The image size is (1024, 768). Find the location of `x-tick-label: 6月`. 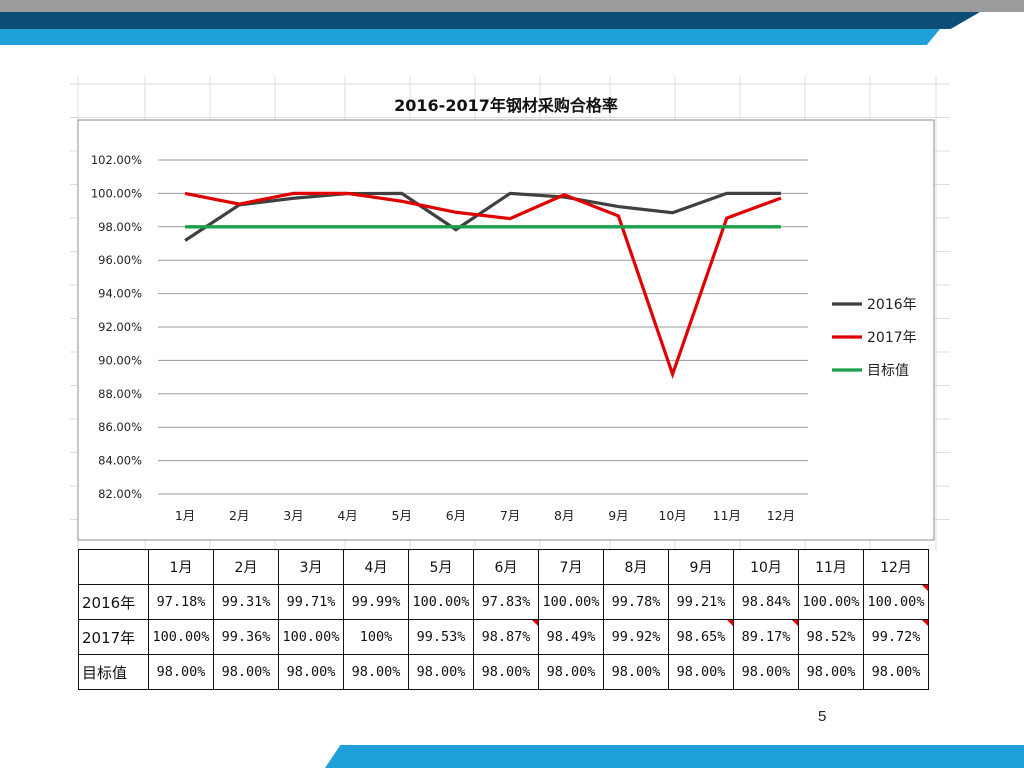

x-tick-label: 6月 is located at coordinates (456, 515).